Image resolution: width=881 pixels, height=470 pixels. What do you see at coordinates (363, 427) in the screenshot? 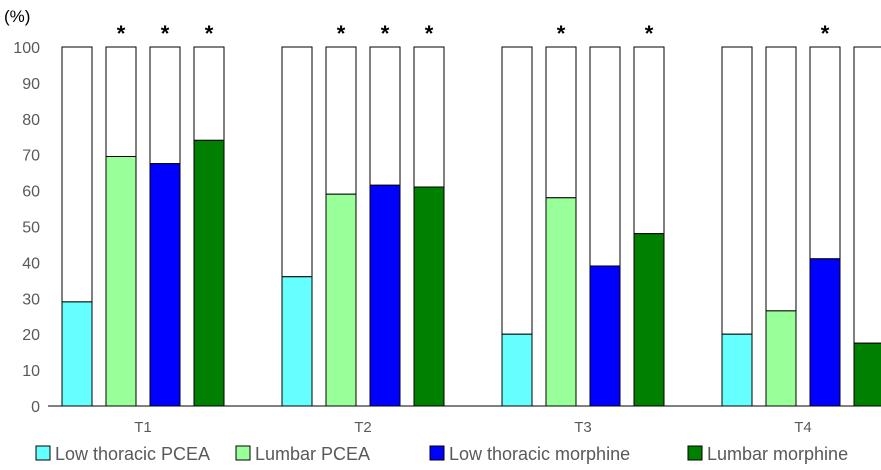
I see `x-tick-label: T2` at bounding box center [363, 427].